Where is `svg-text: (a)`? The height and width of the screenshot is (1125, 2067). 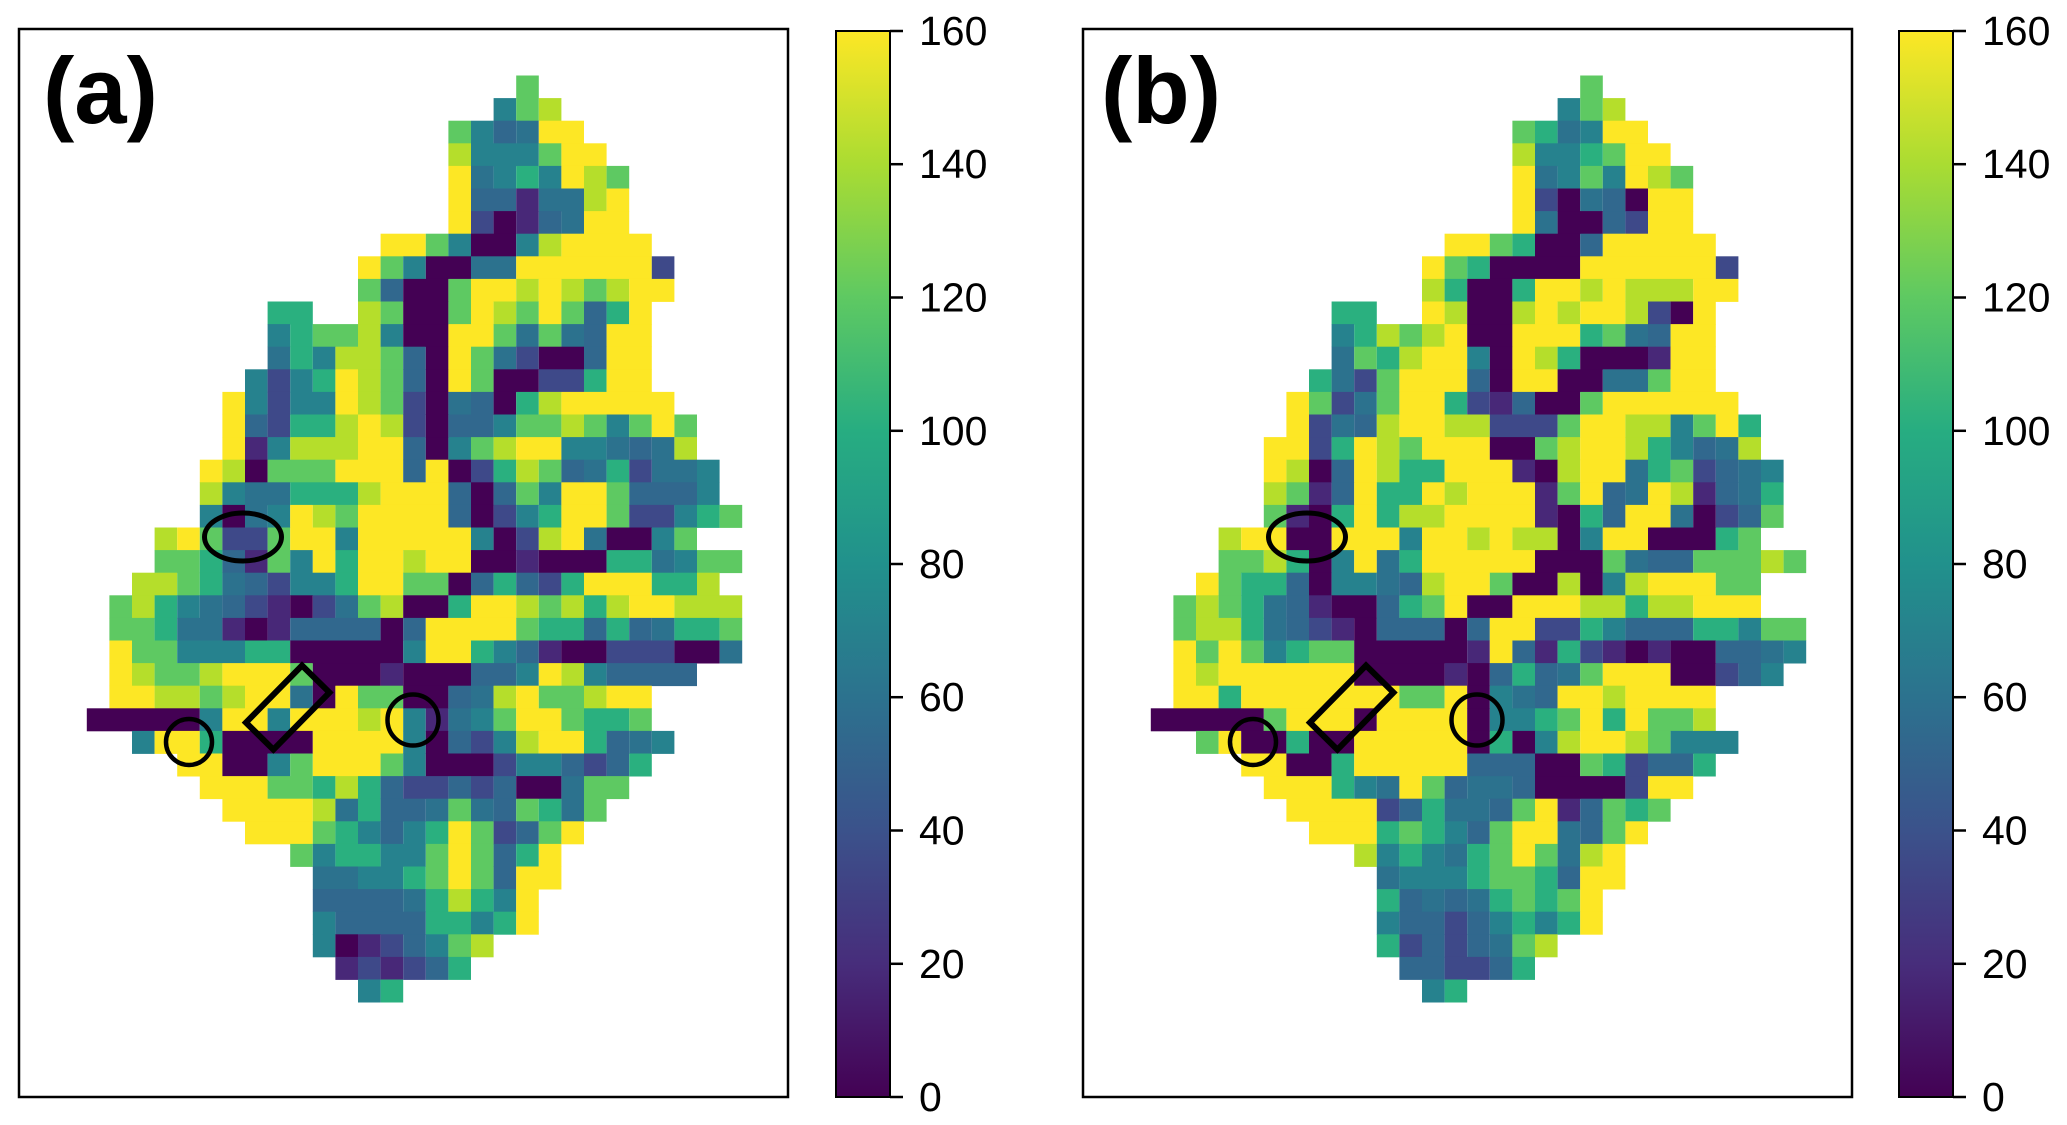 svg-text: (a) is located at coordinates (100, 90).